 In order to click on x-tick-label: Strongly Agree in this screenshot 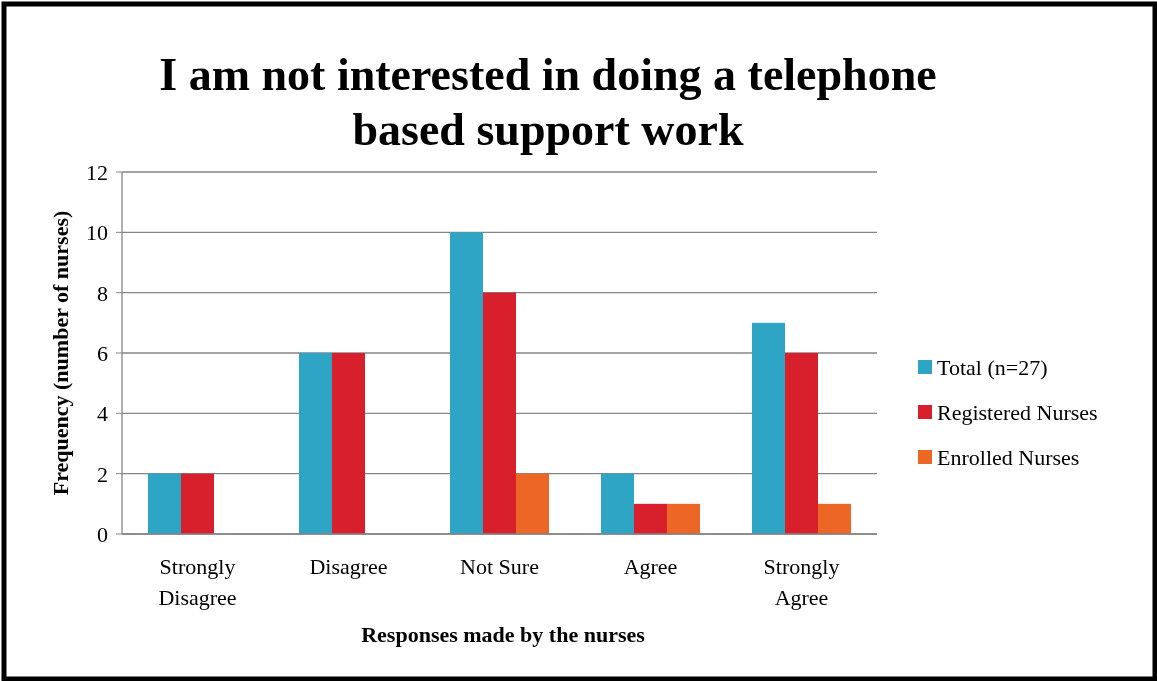, I will do `click(801, 582)`.